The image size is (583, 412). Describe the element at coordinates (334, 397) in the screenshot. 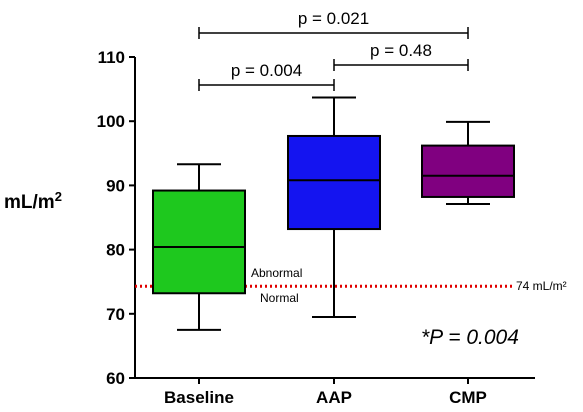

I see `x-category-label: AAP` at that location.